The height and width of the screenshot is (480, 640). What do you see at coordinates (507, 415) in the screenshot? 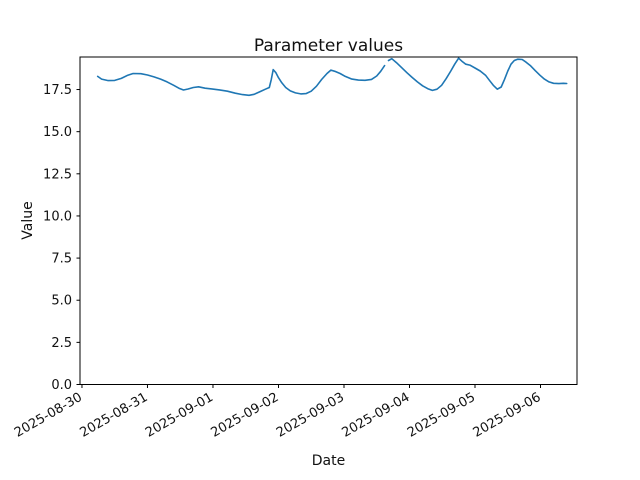
I see `x-tick-label: 2025-09-06` at bounding box center [507, 415].